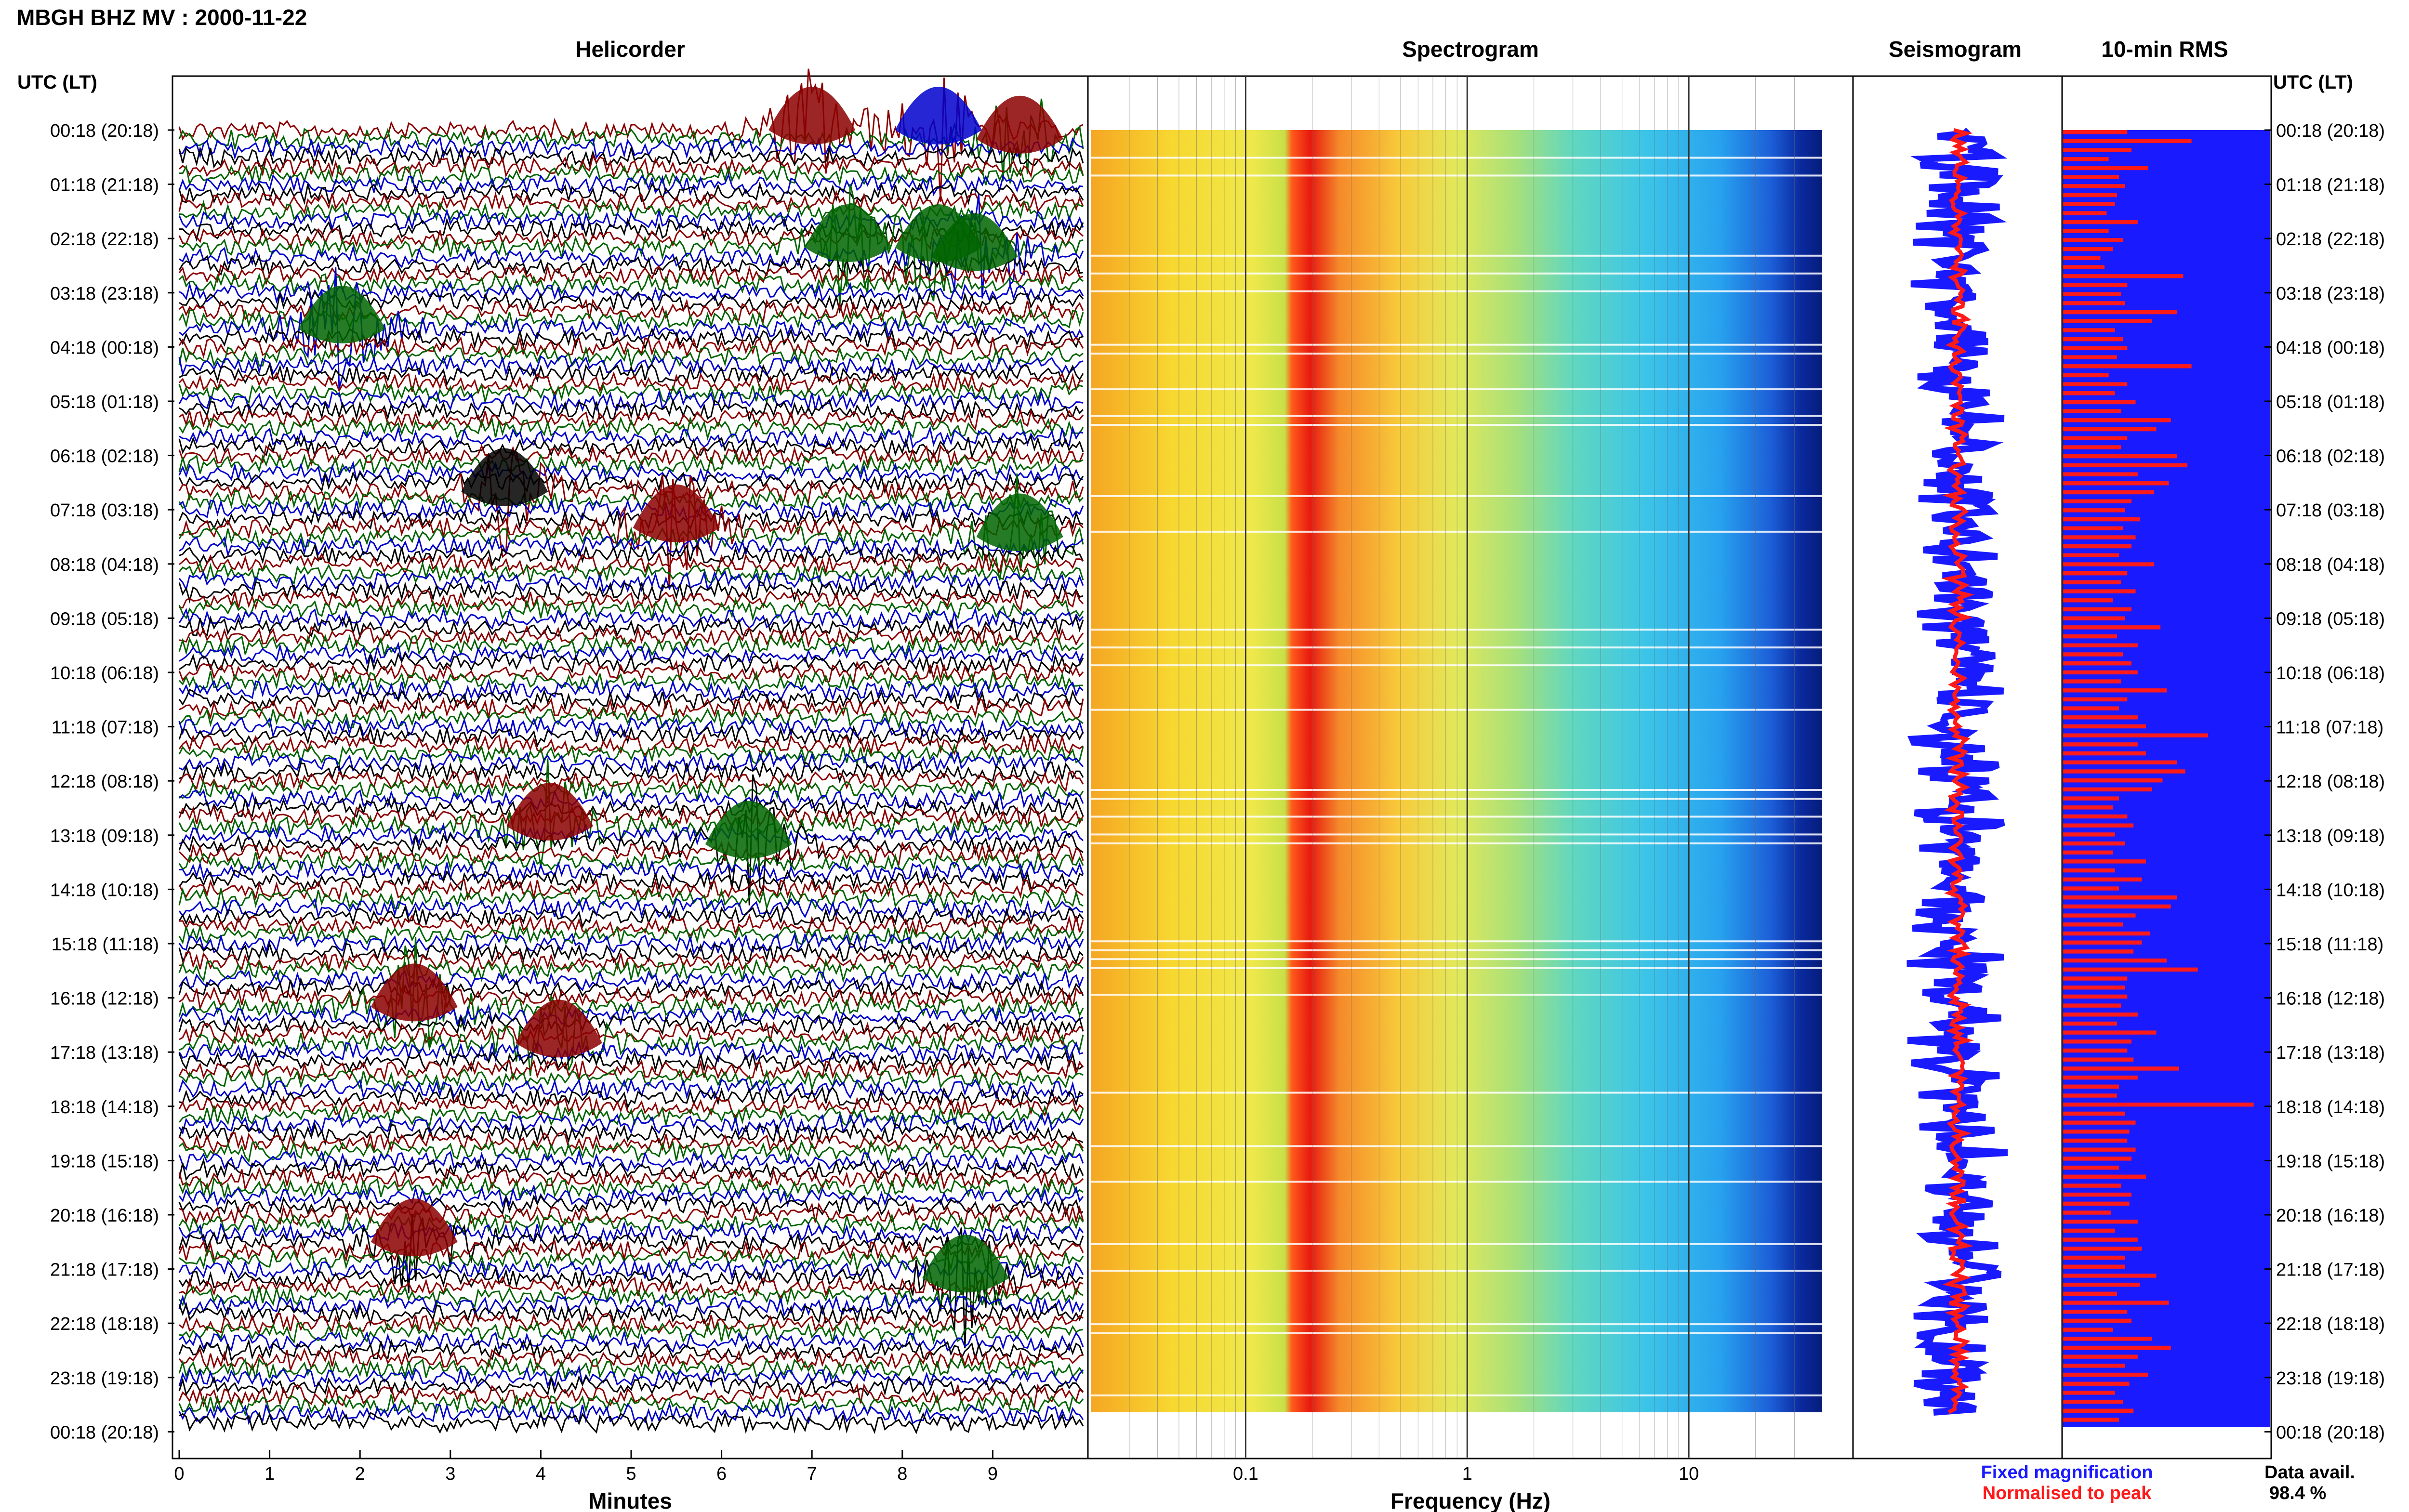  What do you see at coordinates (2329, 728) in the screenshot?
I see `row-label-right: 11:18 (07:18)` at bounding box center [2329, 728].